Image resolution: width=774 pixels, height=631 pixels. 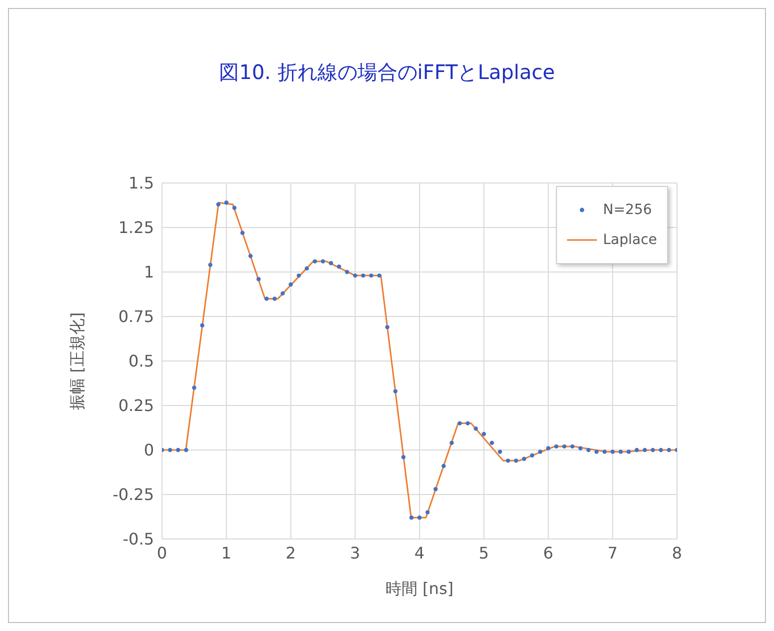 I want to click on y-tick-label: 0.5, so click(x=141, y=361).